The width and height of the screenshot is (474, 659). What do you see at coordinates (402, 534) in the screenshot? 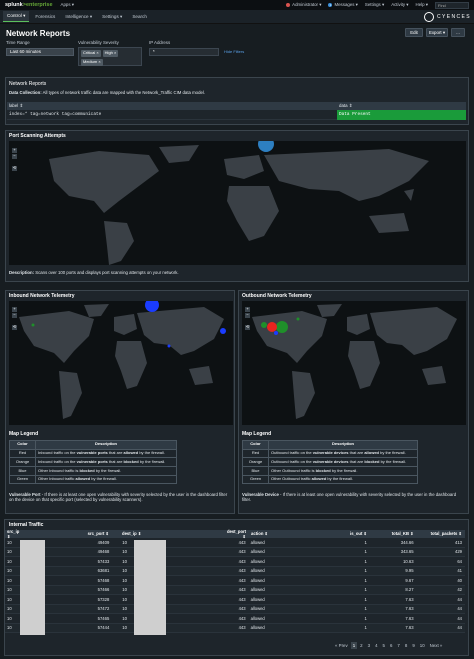
I see `col-total-kb: total_KB ⇕` at bounding box center [402, 534].